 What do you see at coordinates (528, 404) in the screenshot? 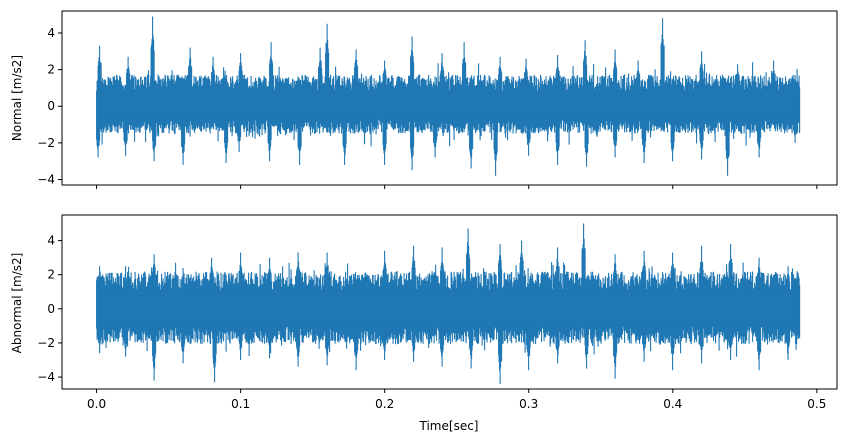
I see `abnormal-x-tick-label: 0.3` at bounding box center [528, 404].